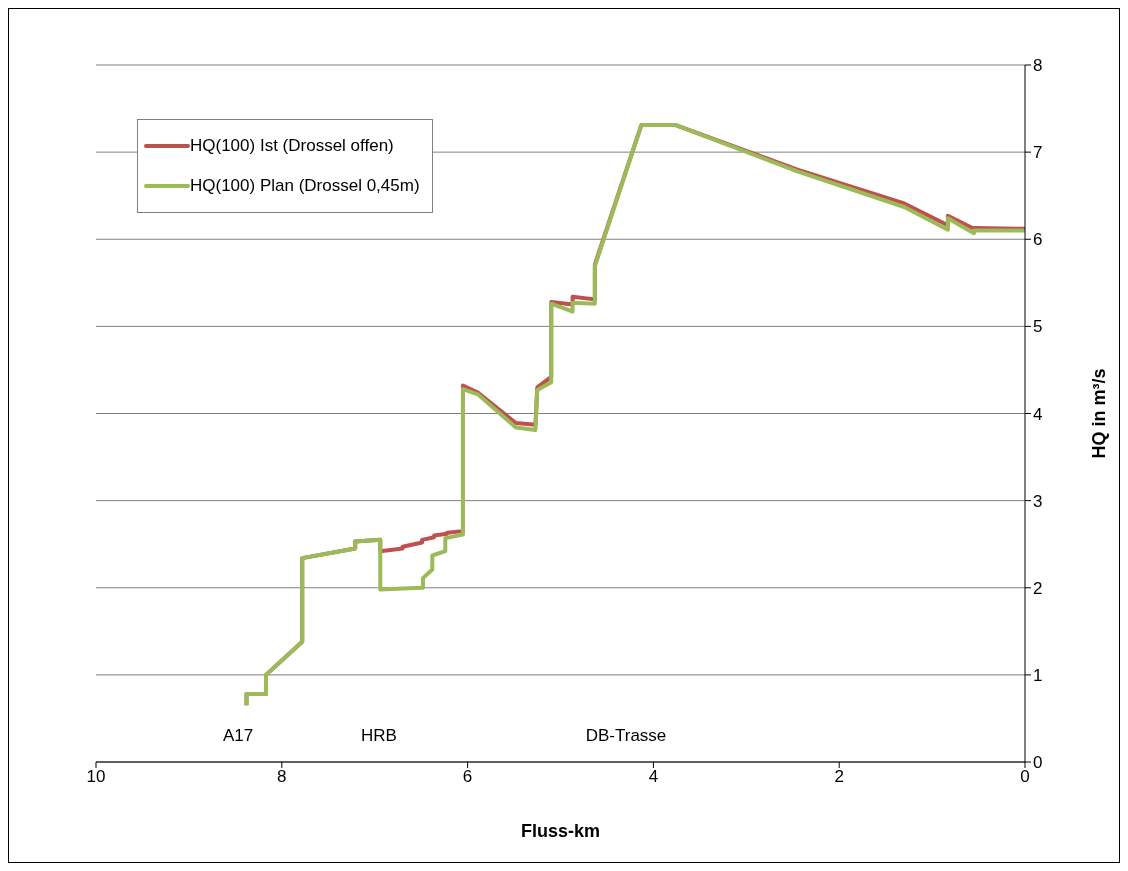 The width and height of the screenshot is (1128, 871). What do you see at coordinates (1038, 327) in the screenshot?
I see `y-tick-label: 5` at bounding box center [1038, 327].